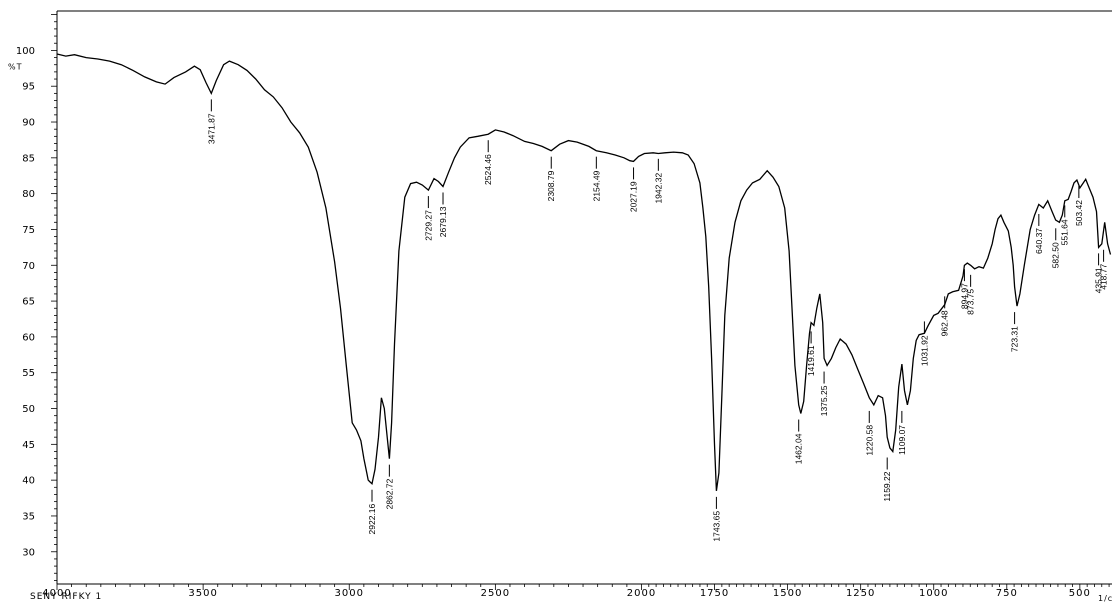  What do you see at coordinates (443, 221) in the screenshot?
I see `peak-label: 2679.13` at bounding box center [443, 221].